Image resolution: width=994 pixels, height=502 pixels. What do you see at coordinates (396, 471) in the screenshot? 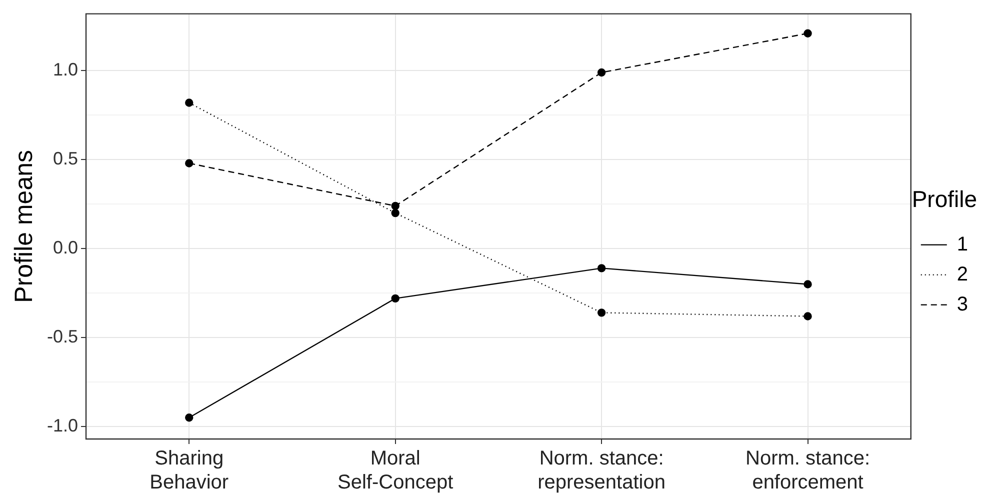
I see `x-tick-label: Moral Self-Concept` at bounding box center [396, 471].